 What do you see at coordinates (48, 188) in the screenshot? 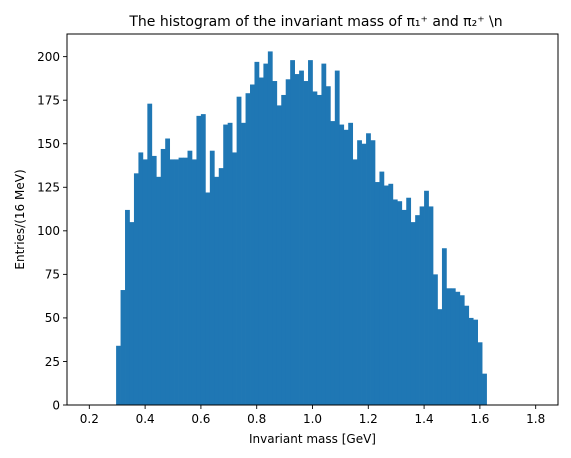
I see `y-tick-label: 125` at bounding box center [48, 188].